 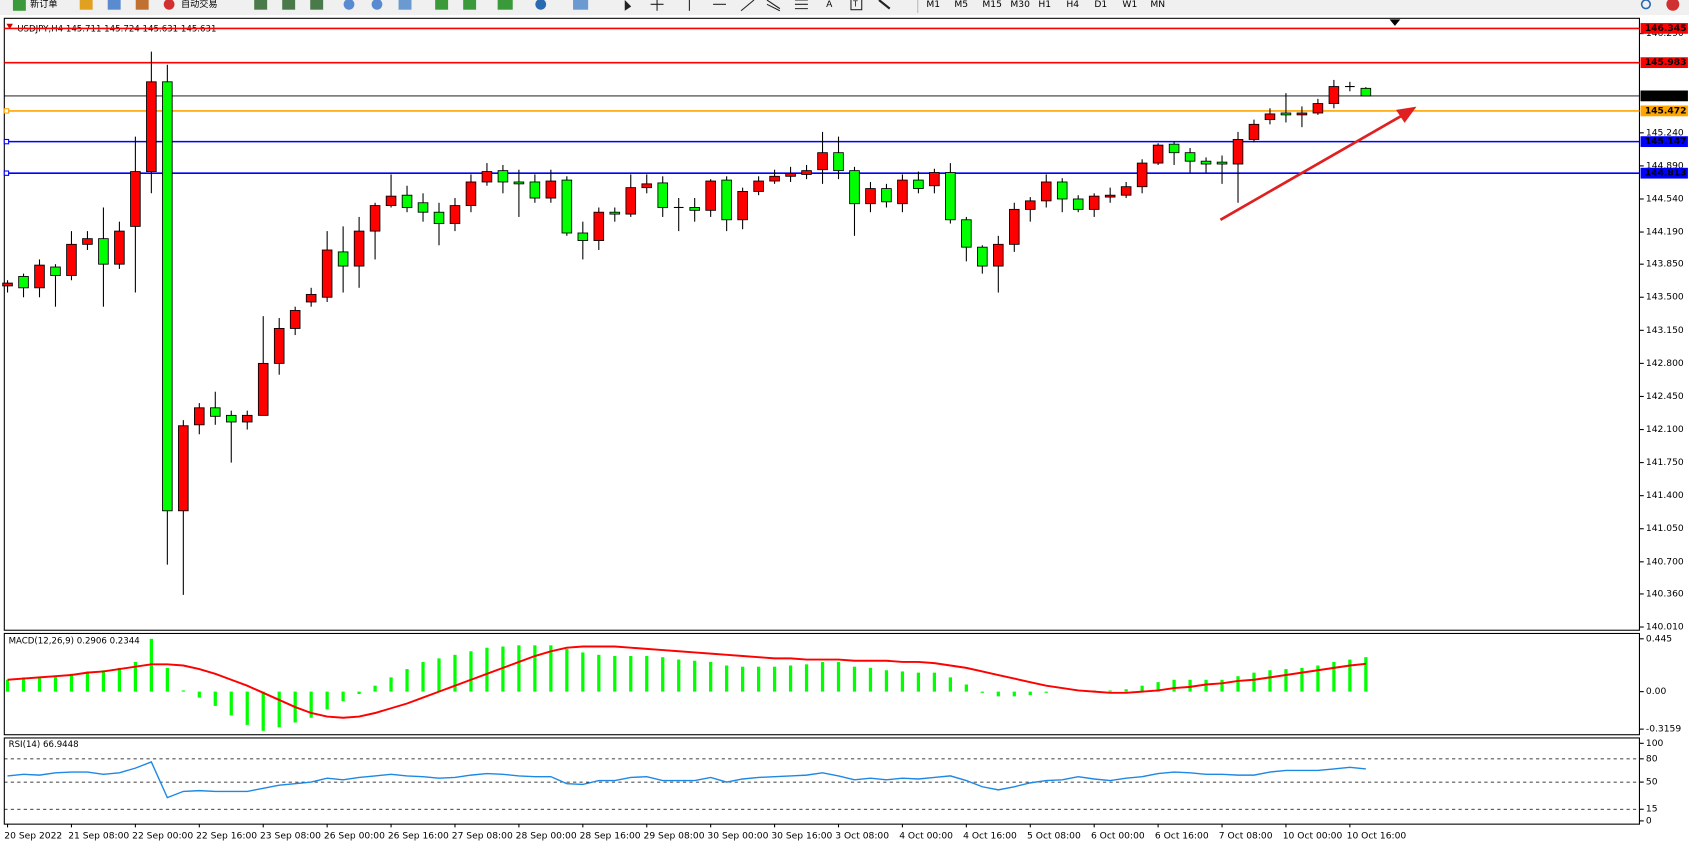 I want to click on label-tool: T, so click(x=855, y=4).